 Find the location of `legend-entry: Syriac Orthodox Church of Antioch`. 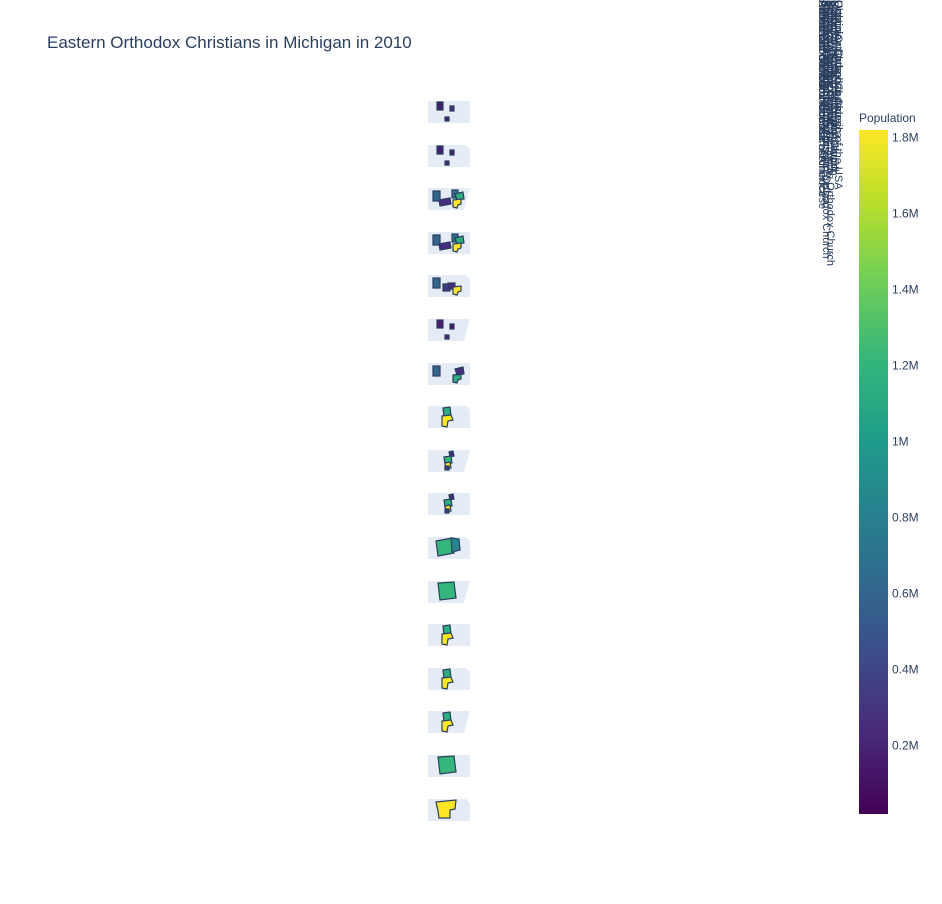

legend-entry: Syriac Orthodox Church of Antioch is located at coordinates (834, 84).